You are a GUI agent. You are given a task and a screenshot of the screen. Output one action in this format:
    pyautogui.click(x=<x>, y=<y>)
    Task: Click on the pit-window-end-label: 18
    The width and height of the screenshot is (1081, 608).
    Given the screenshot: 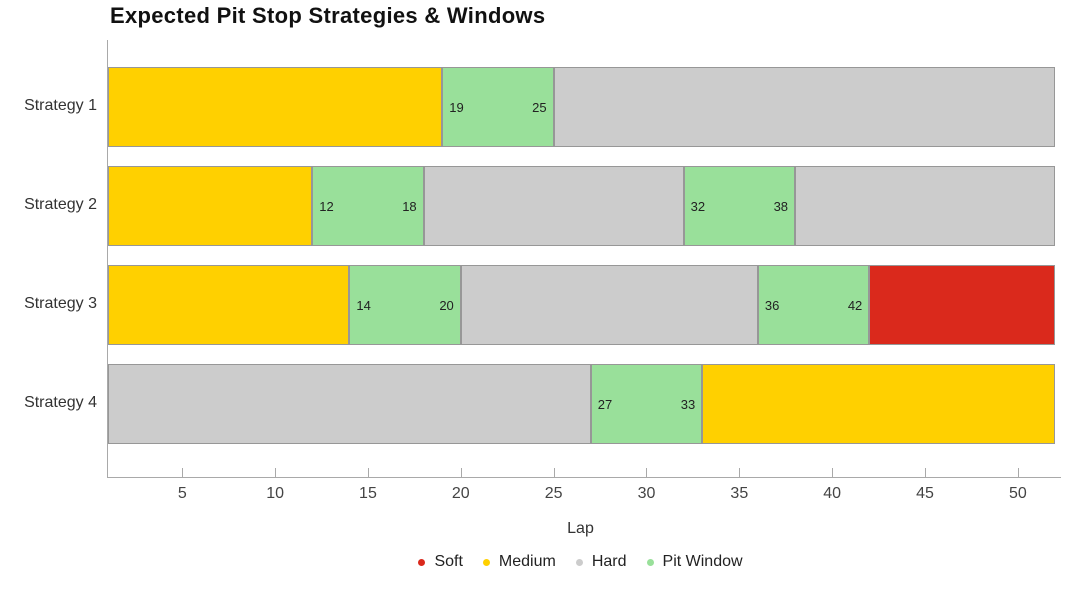 What is the action you would take?
    pyautogui.click(x=409, y=206)
    